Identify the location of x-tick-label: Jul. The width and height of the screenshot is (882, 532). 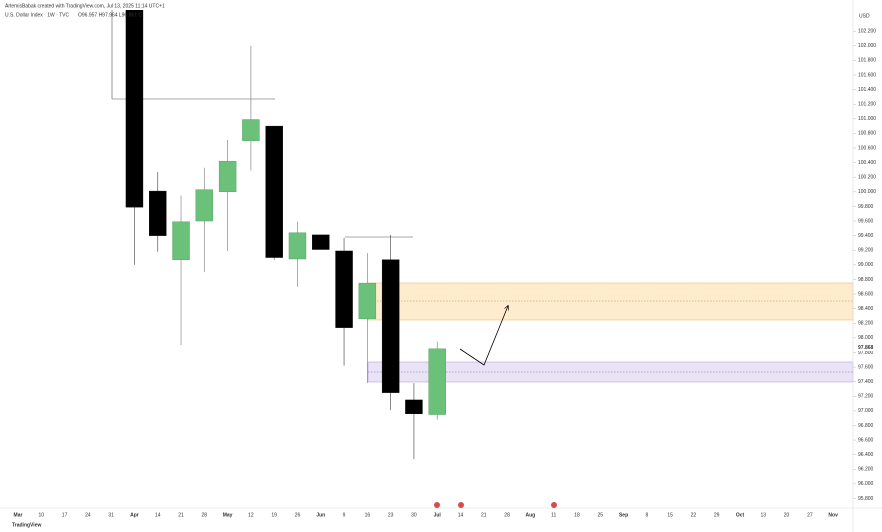
(438, 515).